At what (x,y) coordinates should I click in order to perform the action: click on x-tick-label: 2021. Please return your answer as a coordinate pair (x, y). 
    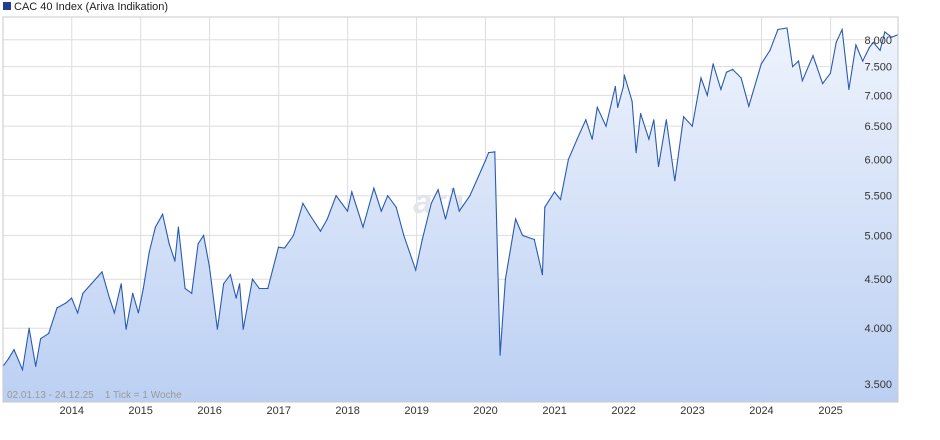
    Looking at the image, I should click on (554, 411).